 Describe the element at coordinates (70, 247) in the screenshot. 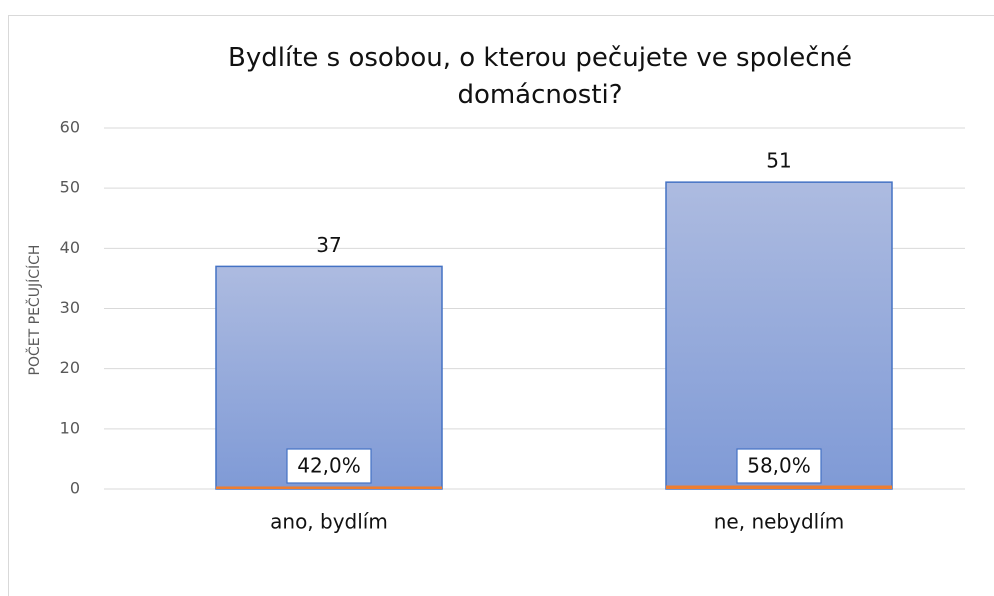

I see `y-tick-label: 40` at that location.